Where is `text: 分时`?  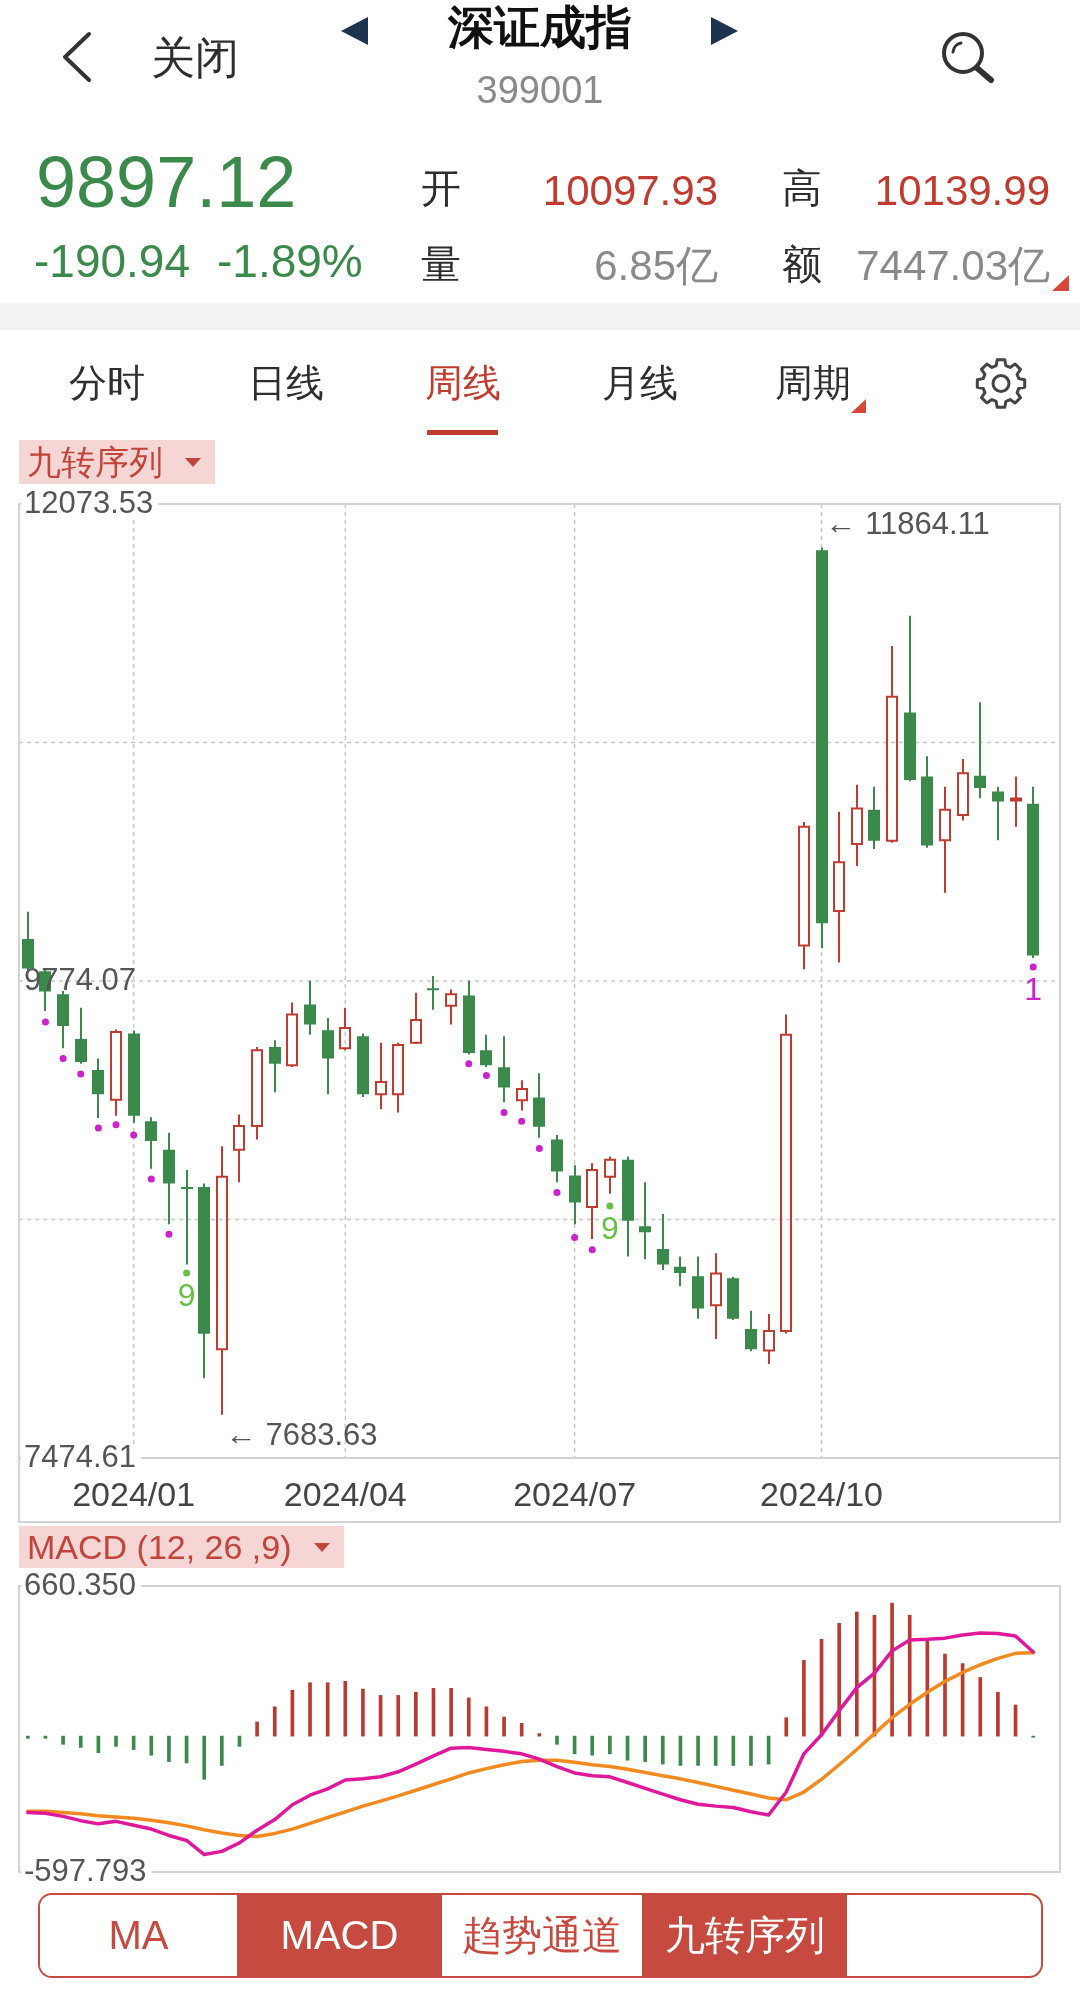 text: 分时 is located at coordinates (107, 383).